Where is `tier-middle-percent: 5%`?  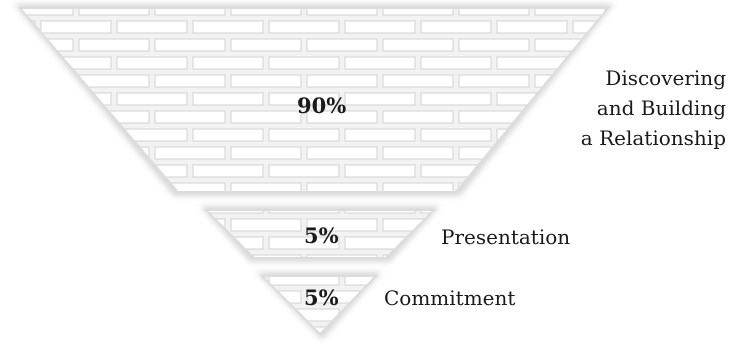 tier-middle-percent: 5% is located at coordinates (321, 235).